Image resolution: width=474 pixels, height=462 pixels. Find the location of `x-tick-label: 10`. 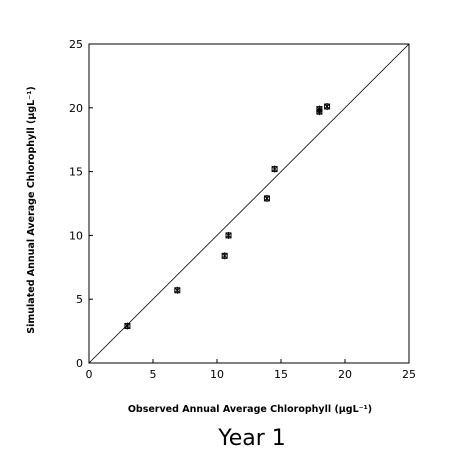

x-tick-label: 10 is located at coordinates (217, 374).